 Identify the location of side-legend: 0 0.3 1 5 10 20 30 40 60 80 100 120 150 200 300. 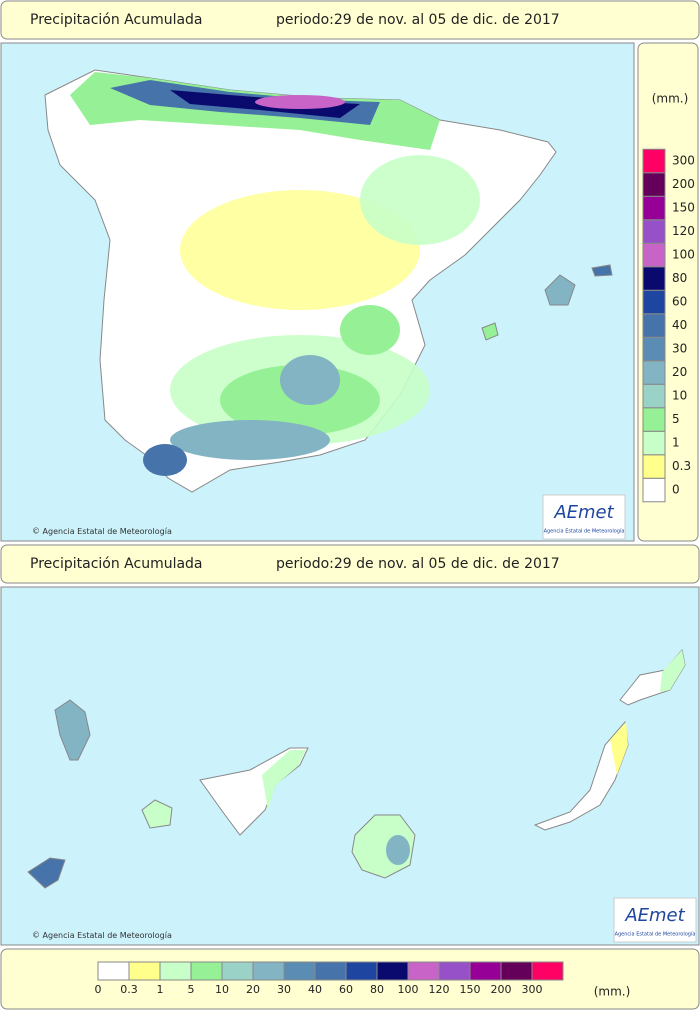
(668, 325).